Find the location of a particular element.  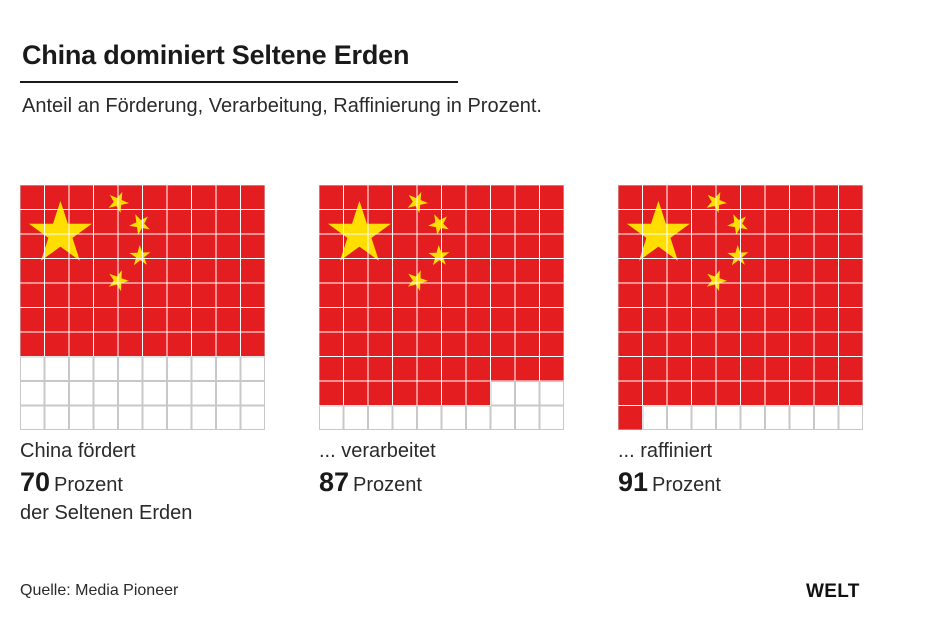

caption-value: 87 is located at coordinates (334, 482).